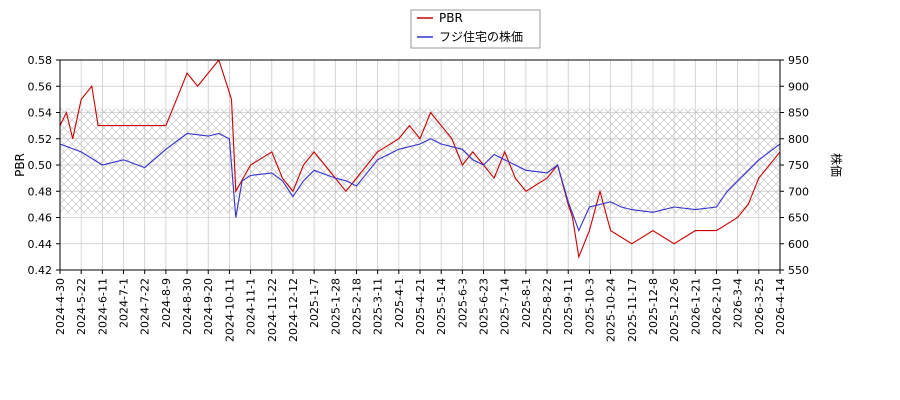  Describe the element at coordinates (208, 306) in the screenshot. I see `x-tick-label: 2024-9-20` at that location.